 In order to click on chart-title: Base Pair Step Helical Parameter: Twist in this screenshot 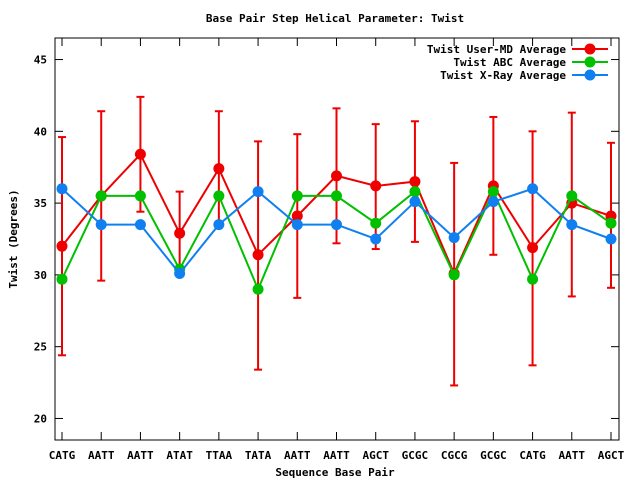, I will do `click(335, 18)`.